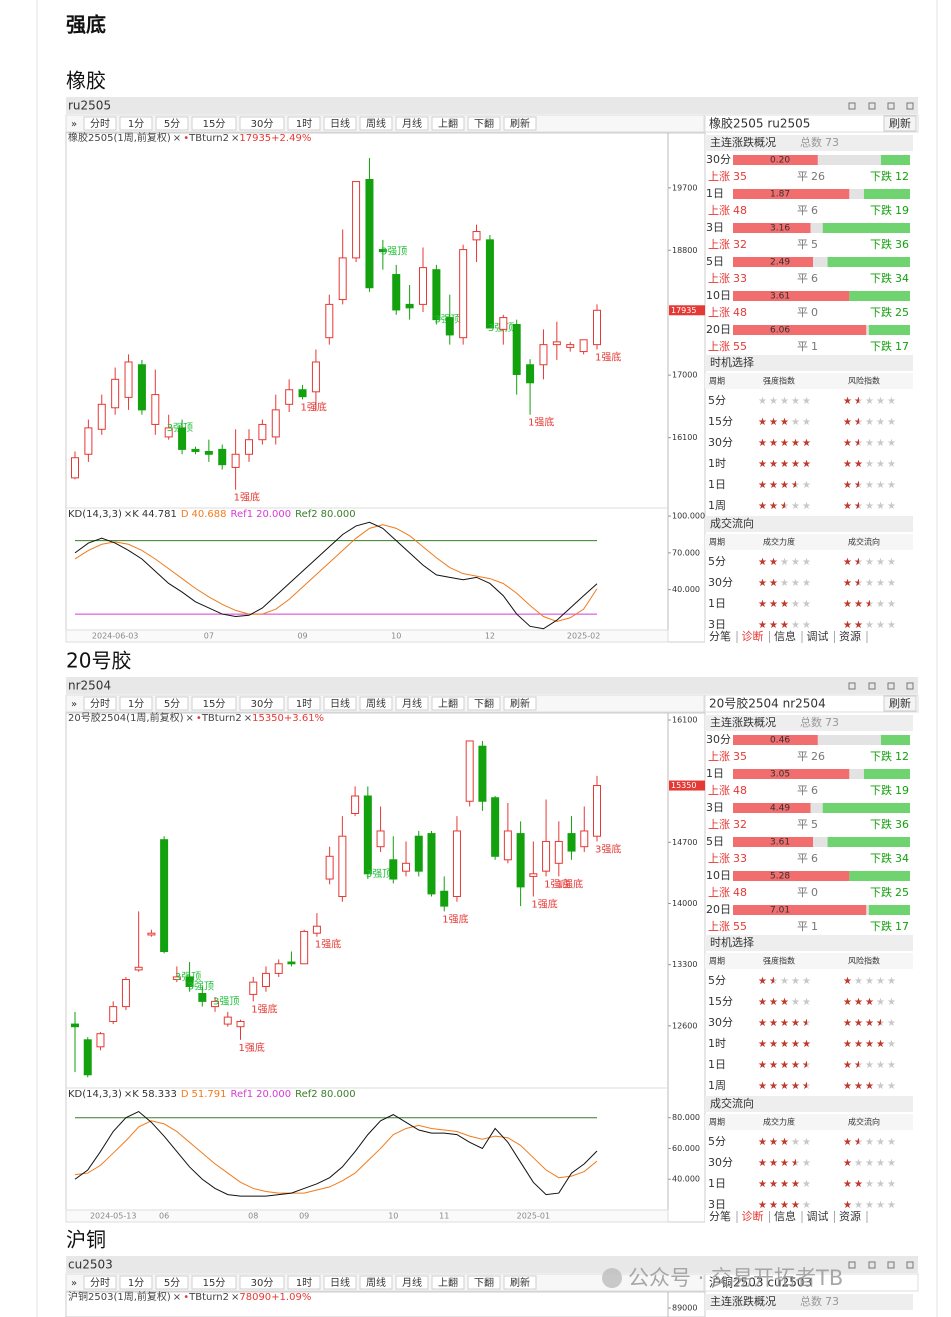  I want to click on toolbar-label: 5分, so click(172, 124).